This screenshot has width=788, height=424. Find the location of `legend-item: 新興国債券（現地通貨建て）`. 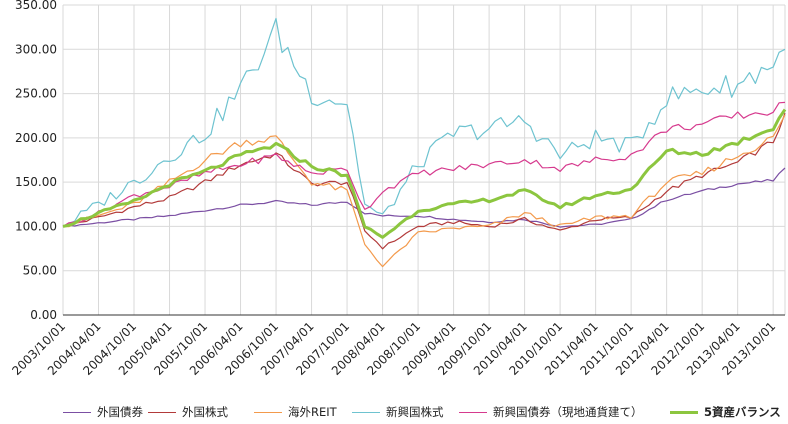

legend-item: 新興国債券（現地通貨建て） is located at coordinates (551, 412).